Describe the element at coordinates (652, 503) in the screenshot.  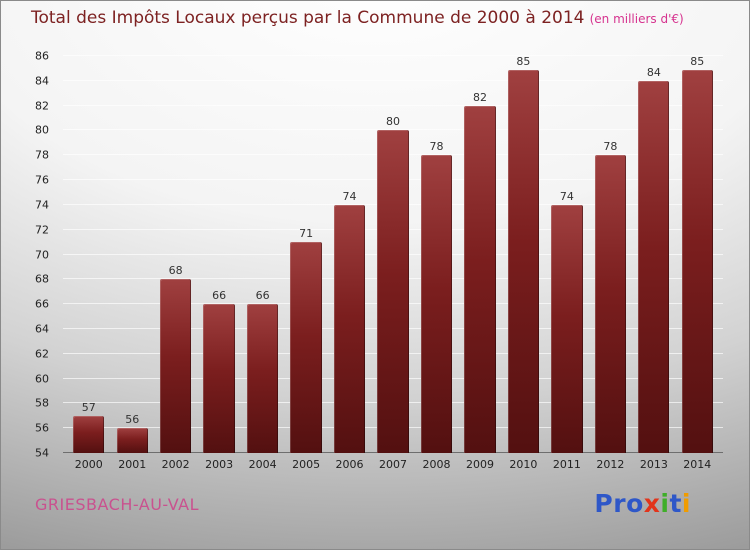
I see `logo-letter: x` at that location.